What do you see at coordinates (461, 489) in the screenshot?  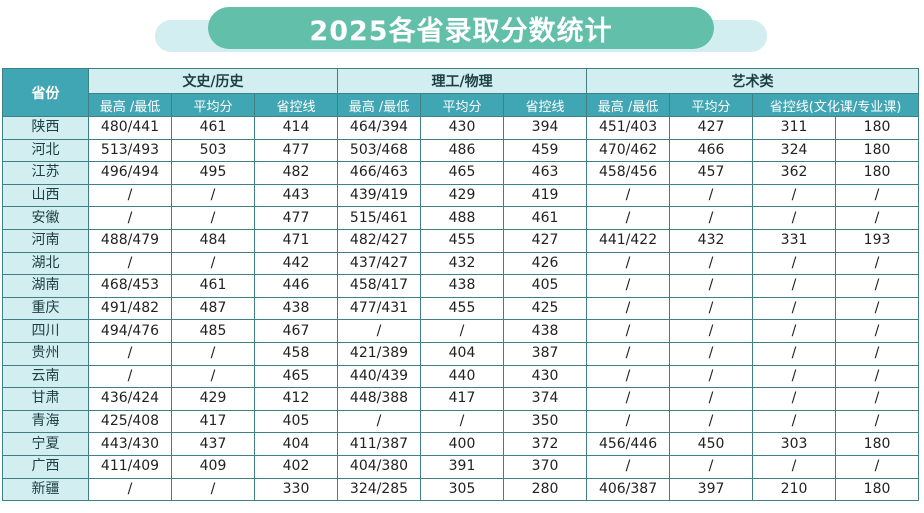 I see `table-row: 新疆 //330 324/285 305 280 406/387 397 210 180` at bounding box center [461, 489].